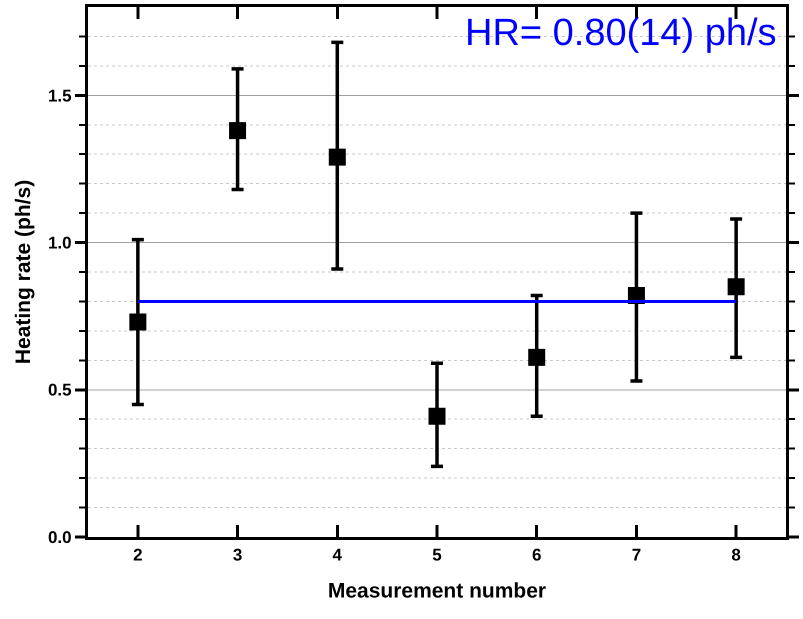  What do you see at coordinates (24, 272) in the screenshot?
I see `y-axis-title: Heating rate (ph/s)` at bounding box center [24, 272].